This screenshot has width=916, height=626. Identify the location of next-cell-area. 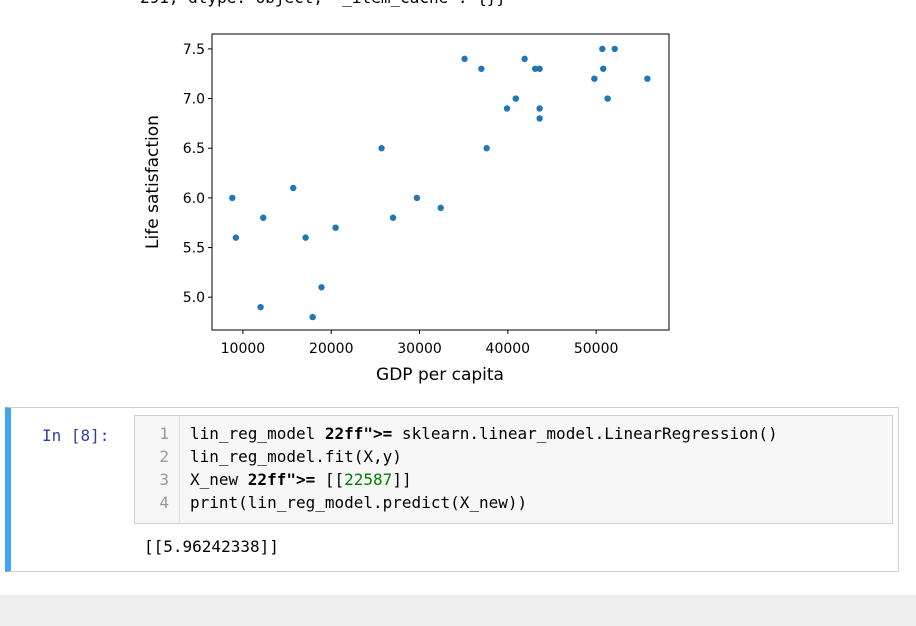
(458, 610).